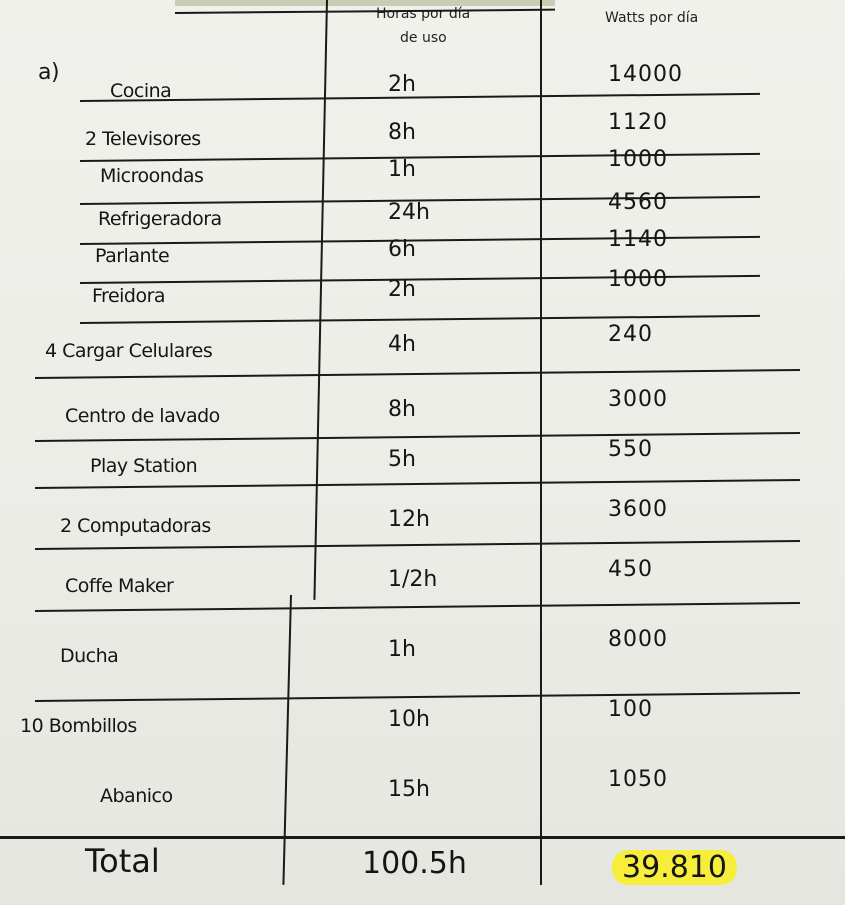  Describe the element at coordinates (141, 91) in the screenshot. I see `appliance-name: Cocina` at that location.